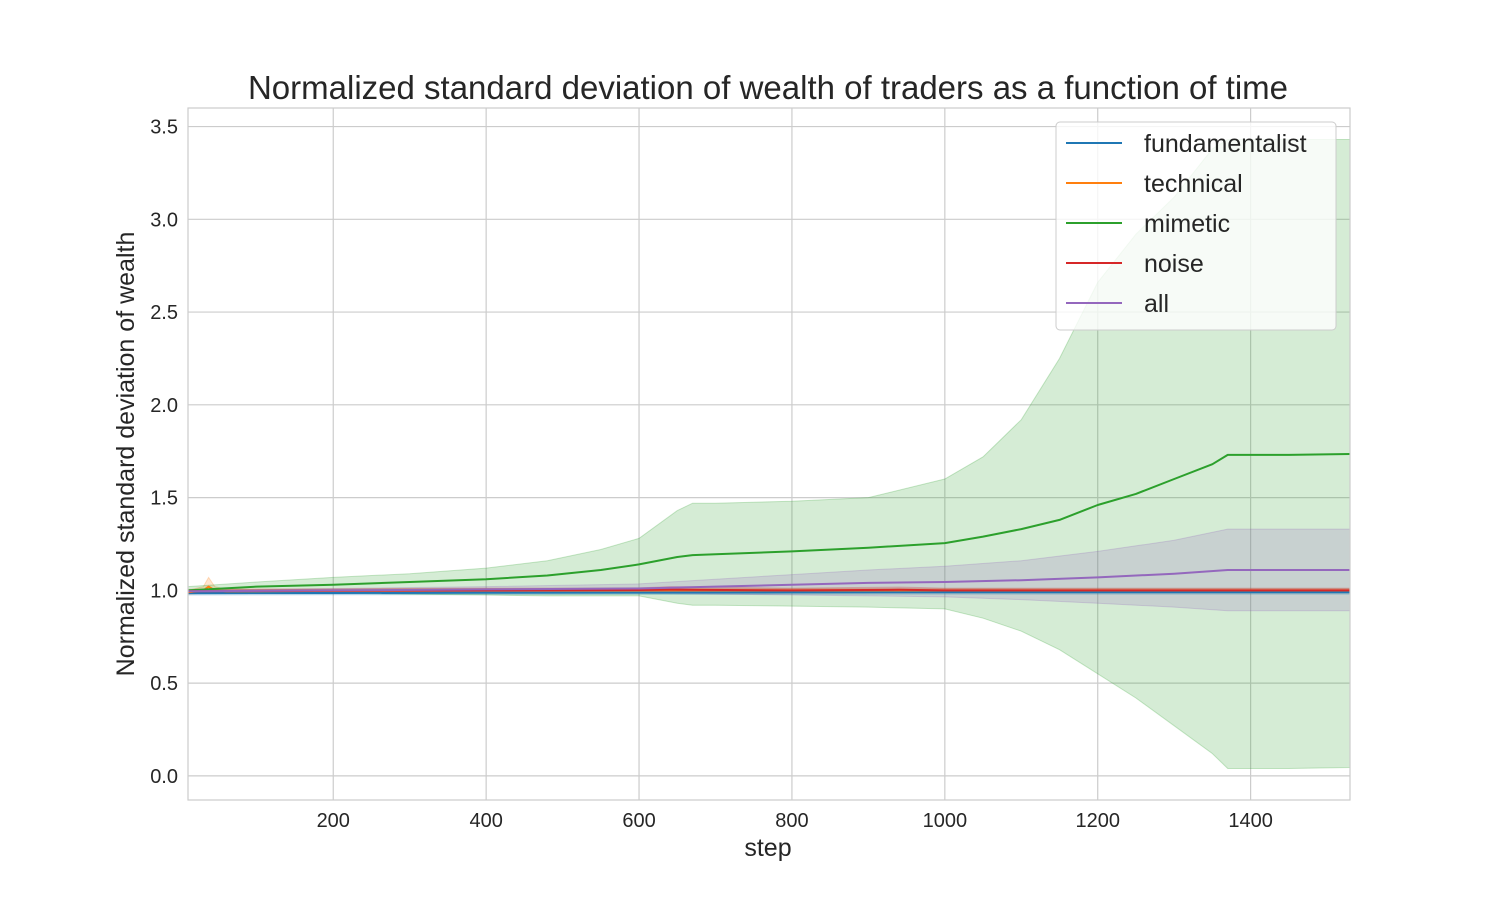 The image size is (1500, 905). Describe the element at coordinates (1174, 264) in the screenshot. I see `legend-label-noise: noise` at that location.